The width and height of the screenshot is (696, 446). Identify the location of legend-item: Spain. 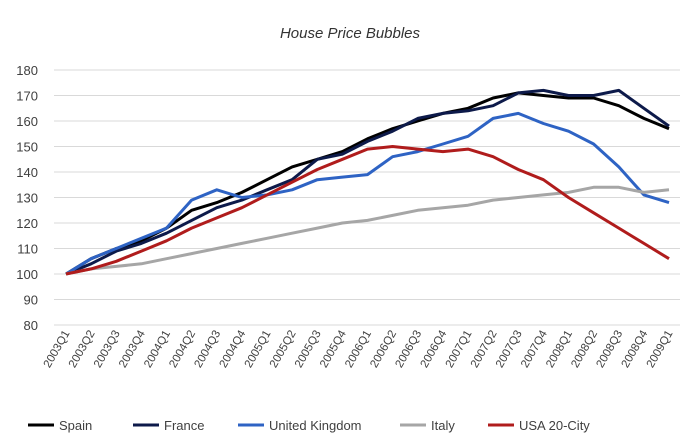
(60, 425).